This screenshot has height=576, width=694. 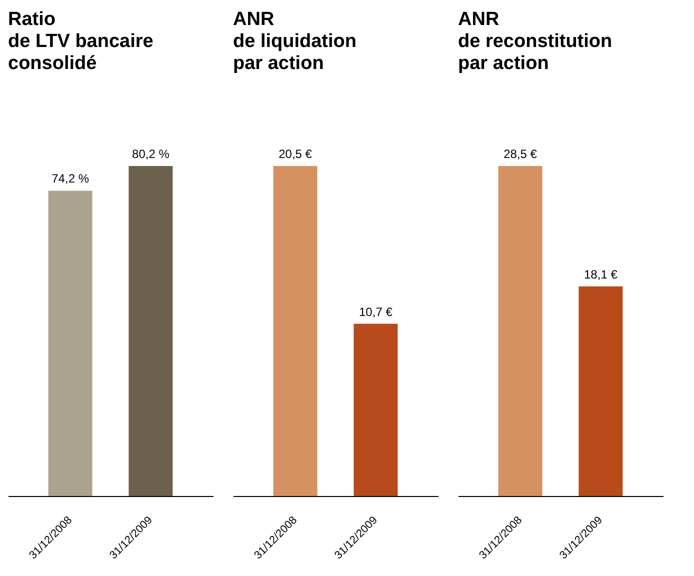 What do you see at coordinates (81, 41) in the screenshot?
I see `chart-title: Ratio de LTV bancaire consolidé` at bounding box center [81, 41].